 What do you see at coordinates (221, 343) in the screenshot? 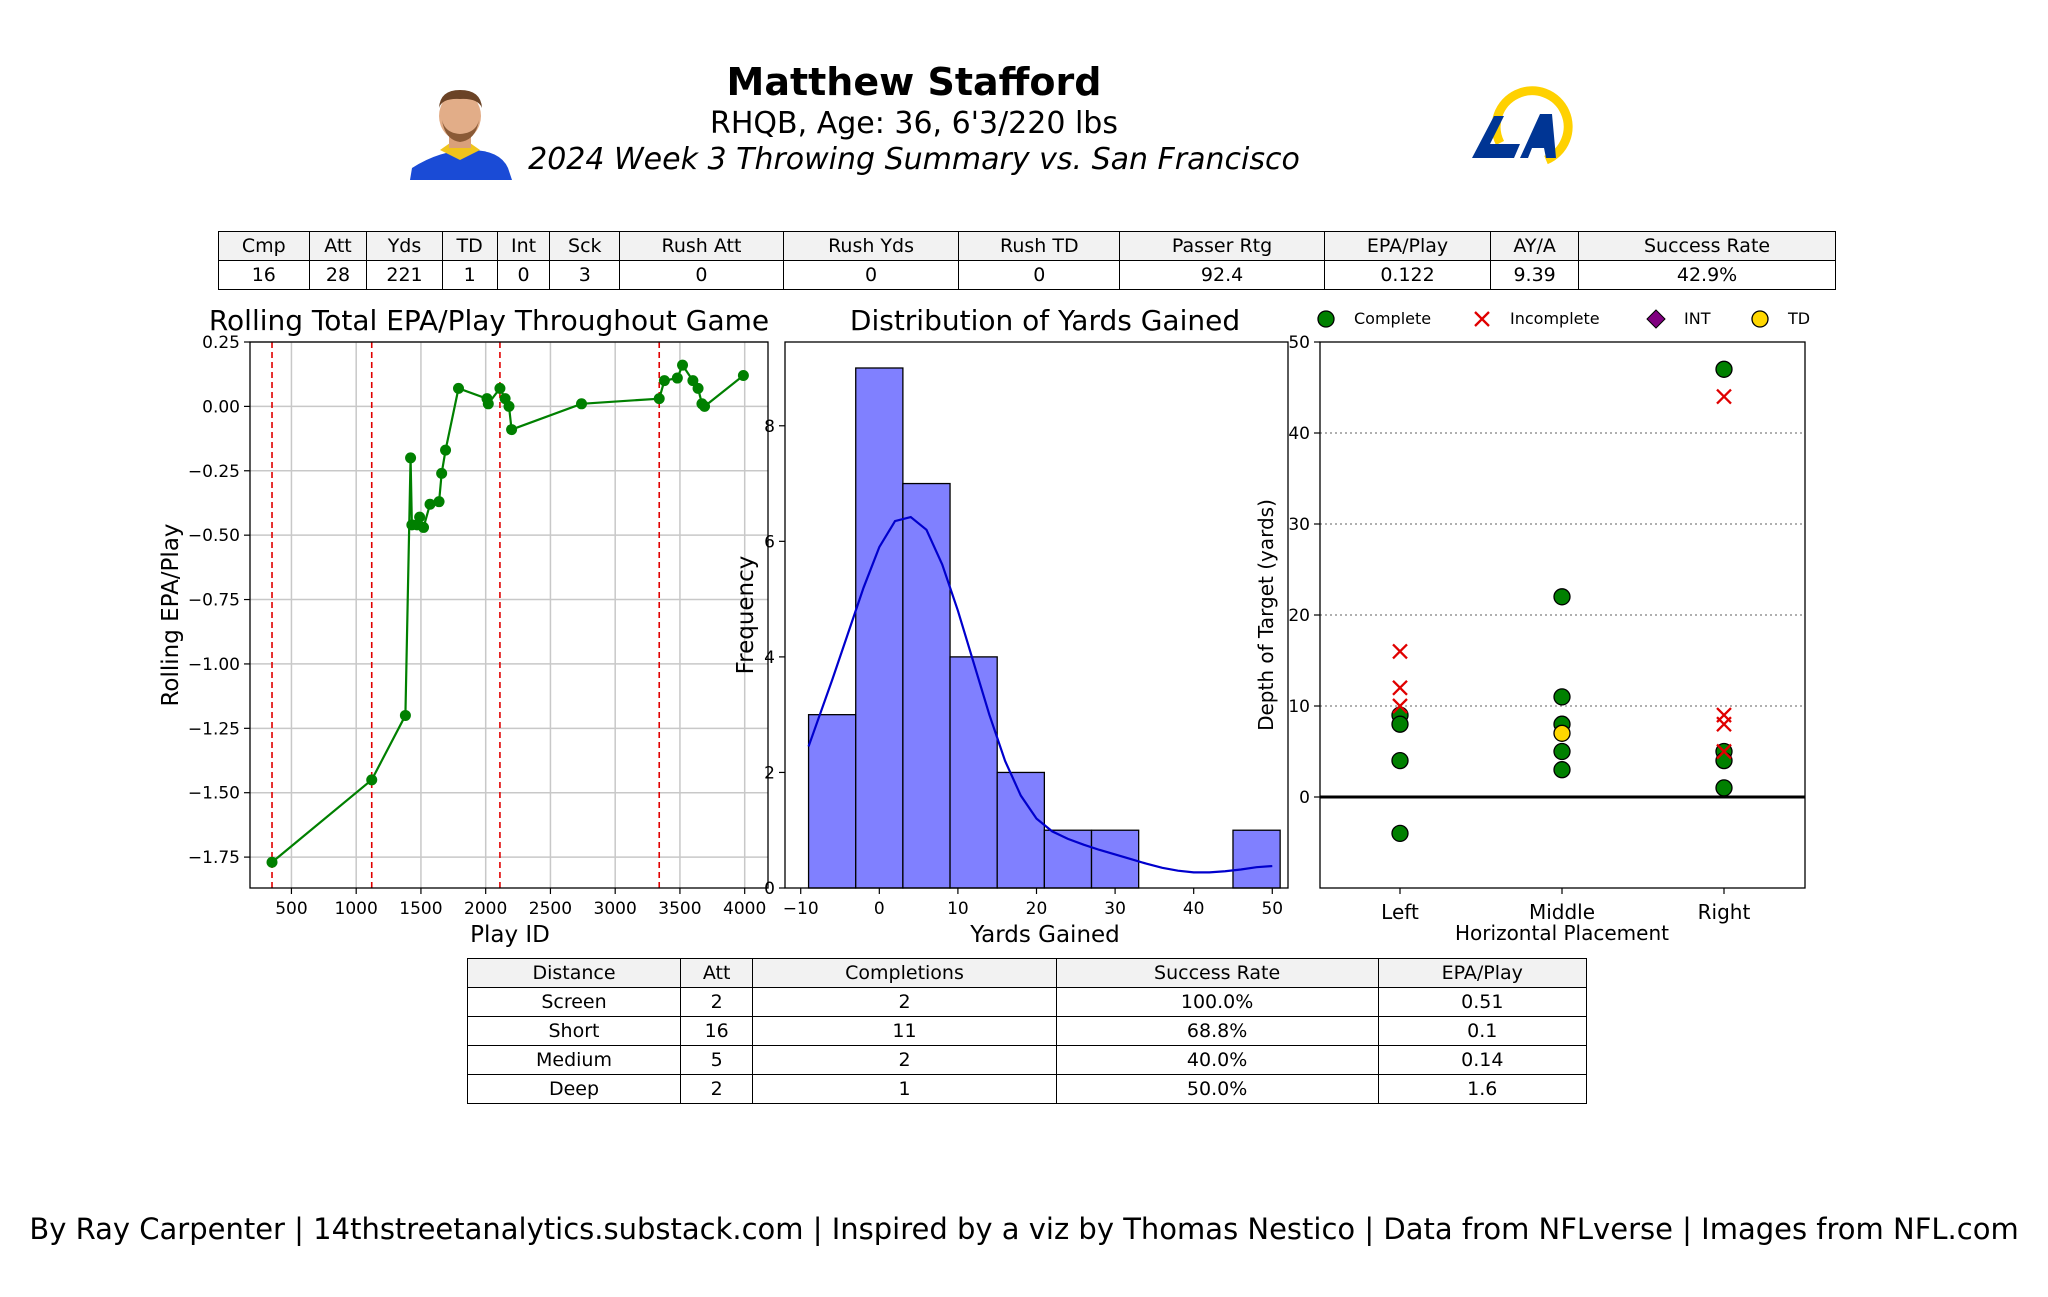
I see `y-tick-label: 0.25` at bounding box center [221, 343].